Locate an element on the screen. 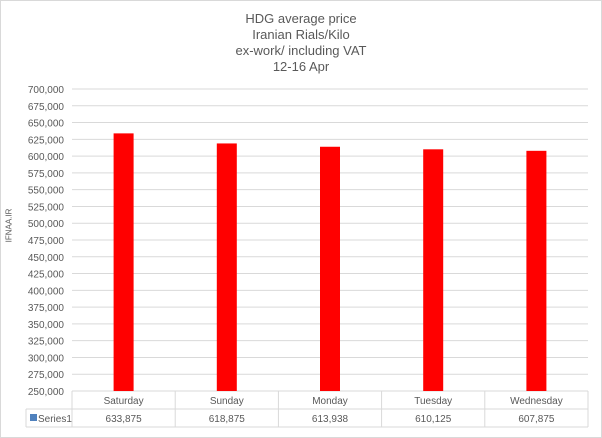  bar-sunday is located at coordinates (226, 267).